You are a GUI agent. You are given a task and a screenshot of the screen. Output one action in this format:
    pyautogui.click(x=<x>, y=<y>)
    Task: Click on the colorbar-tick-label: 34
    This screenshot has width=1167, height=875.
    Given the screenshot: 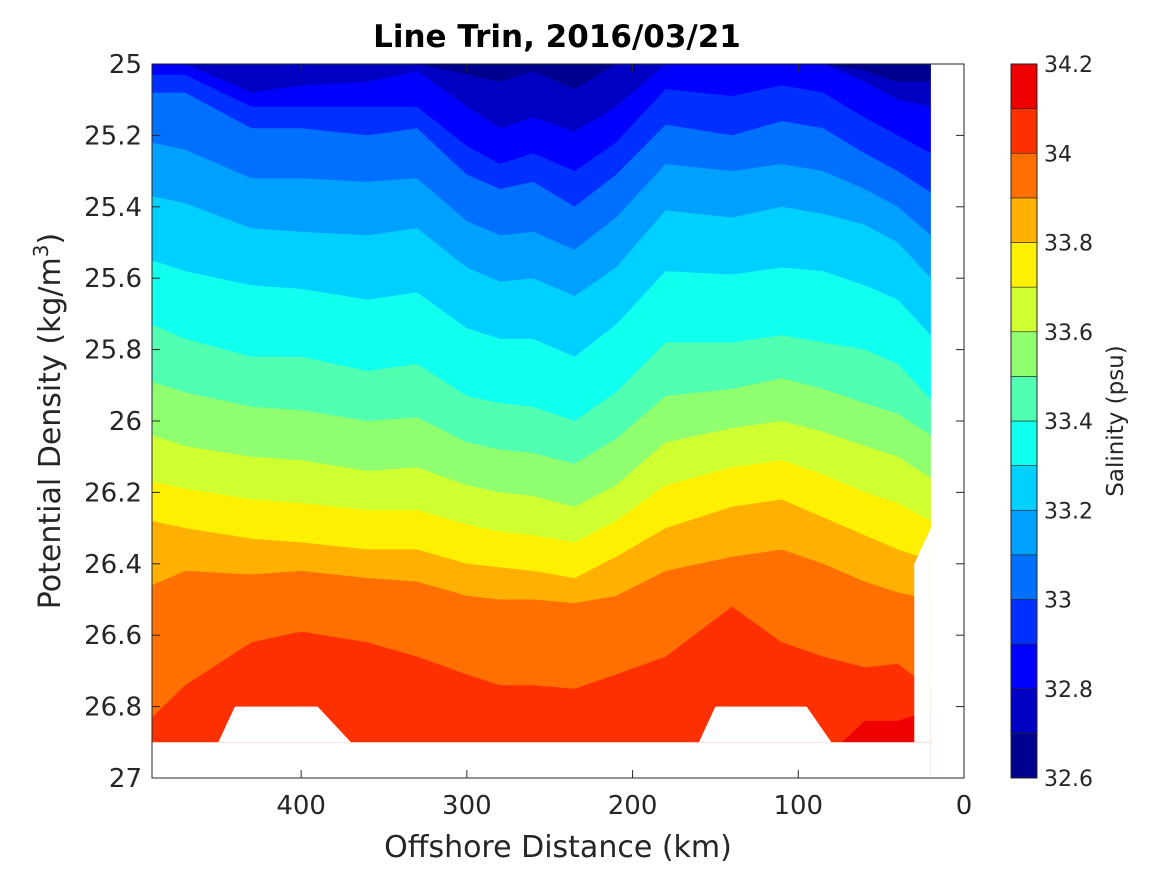 What is the action you would take?
    pyautogui.click(x=1058, y=154)
    